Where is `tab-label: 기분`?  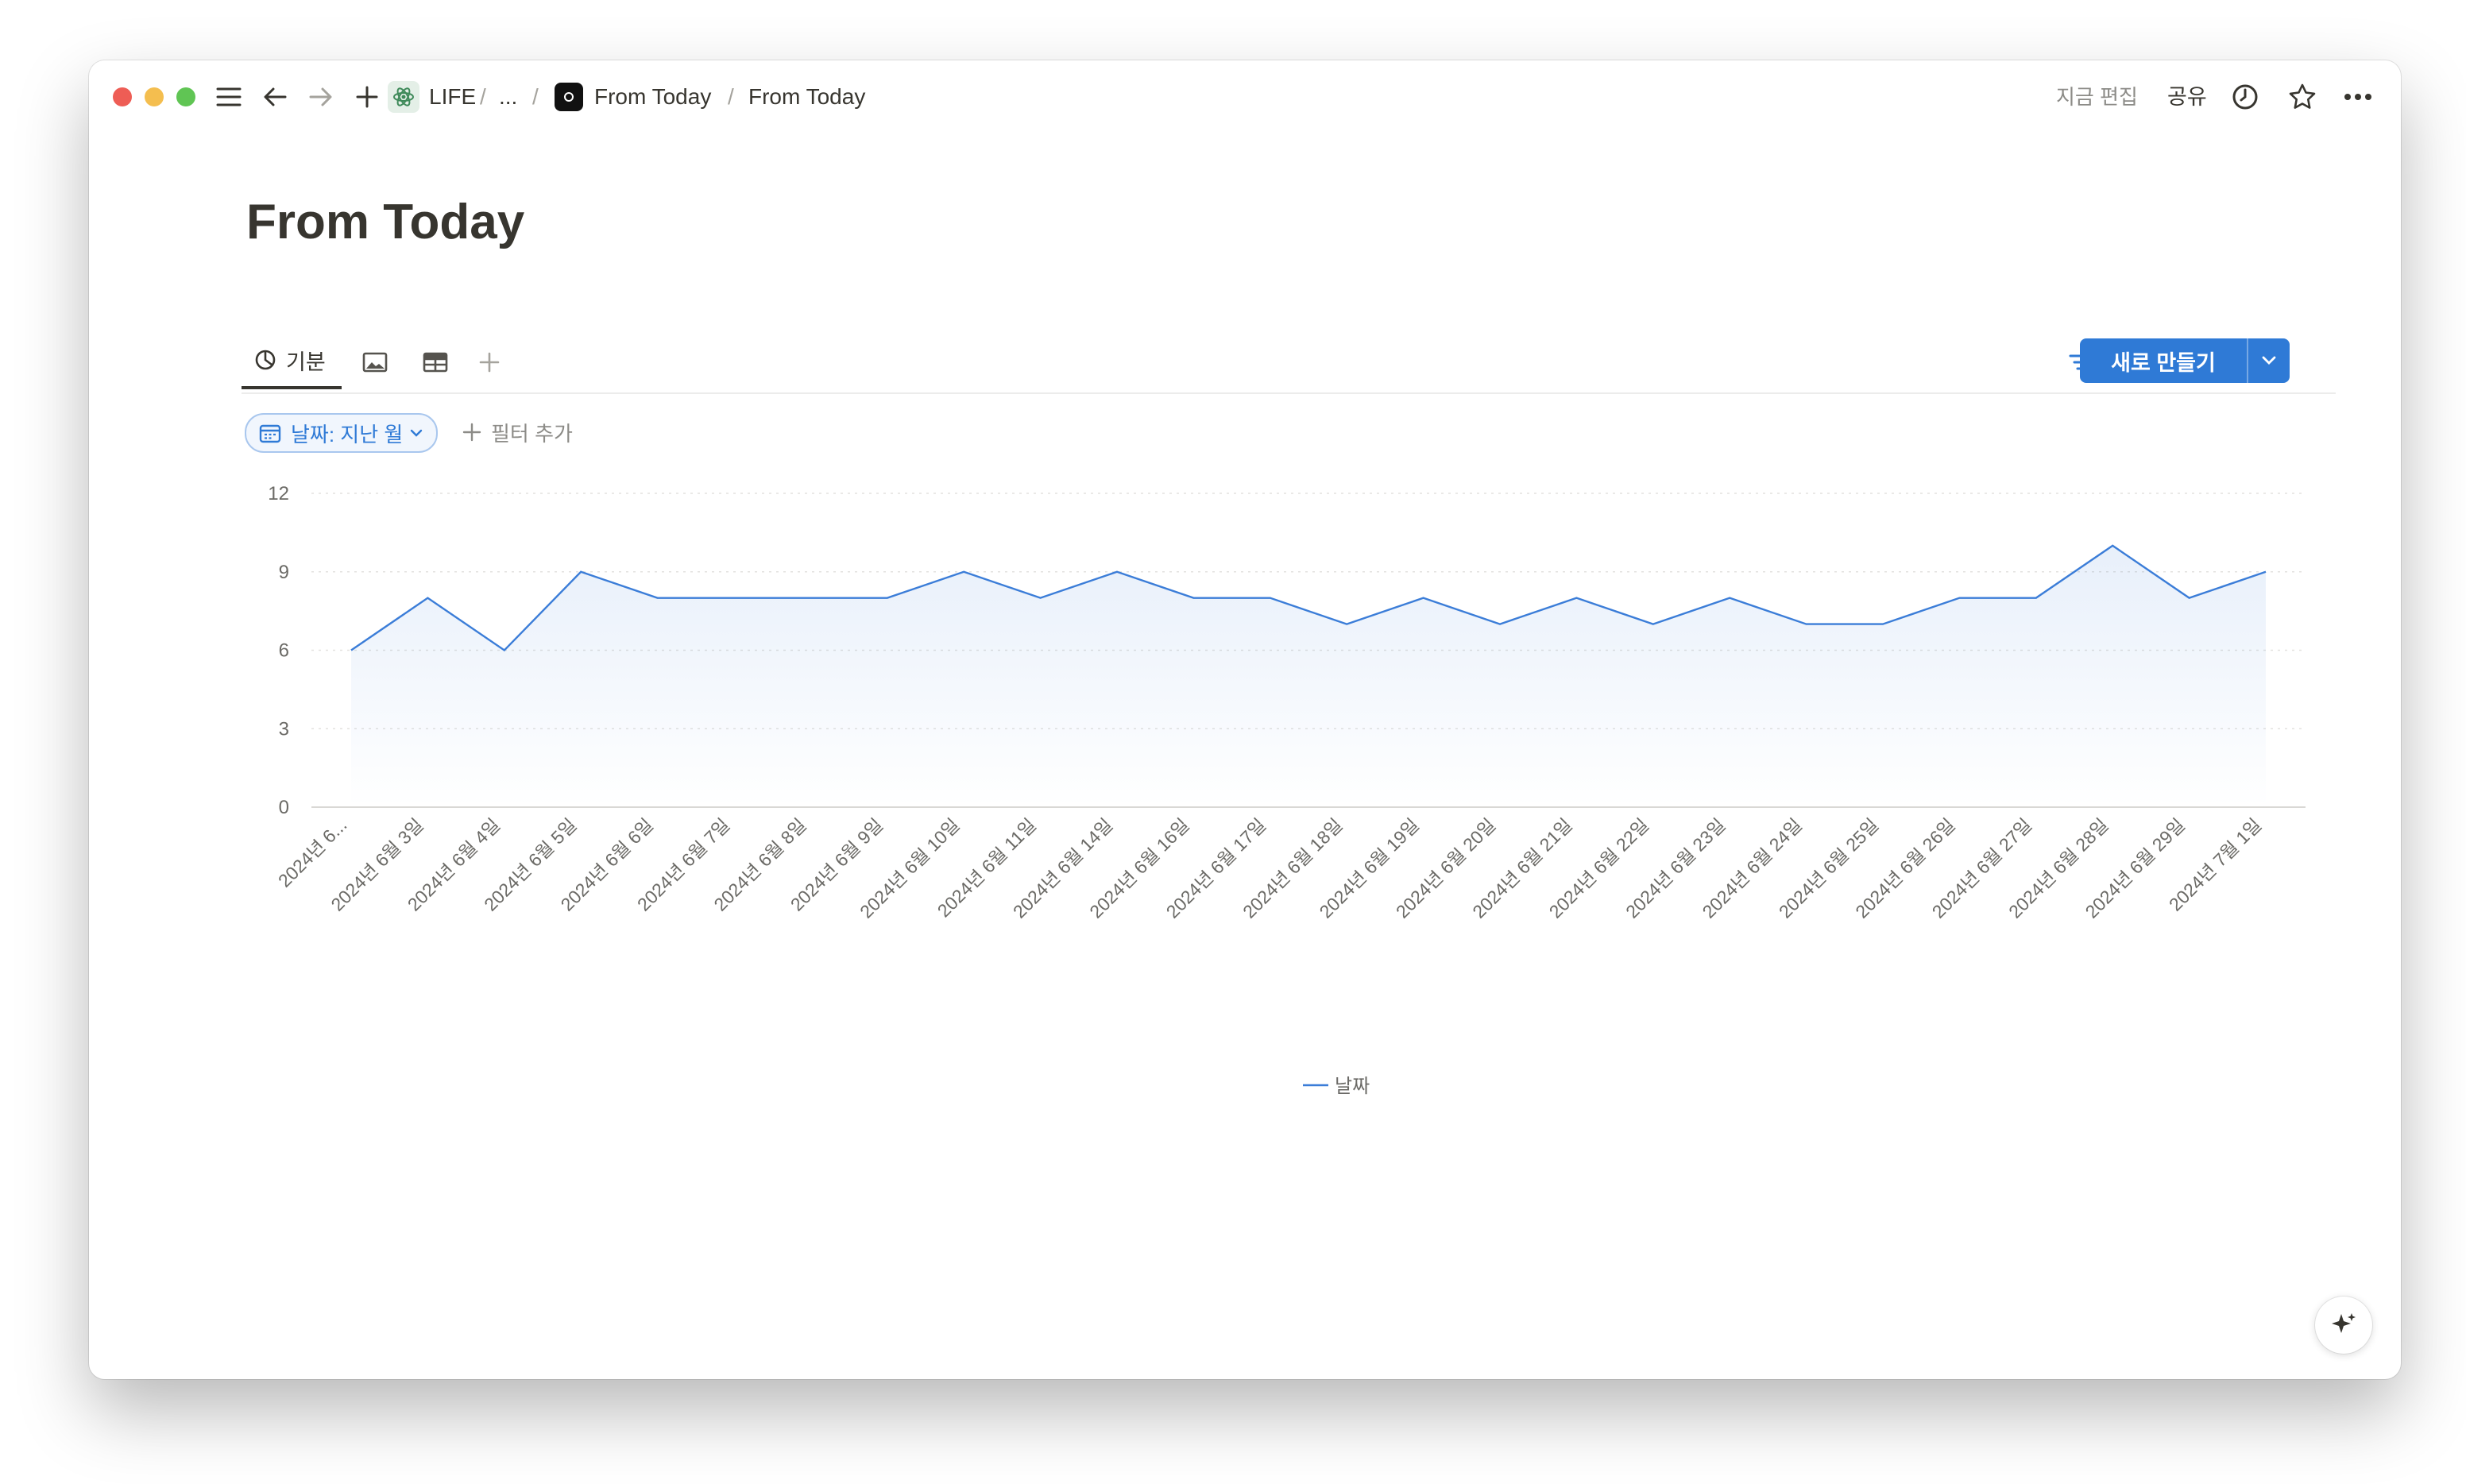 tab-label: 기분 is located at coordinates (306, 362).